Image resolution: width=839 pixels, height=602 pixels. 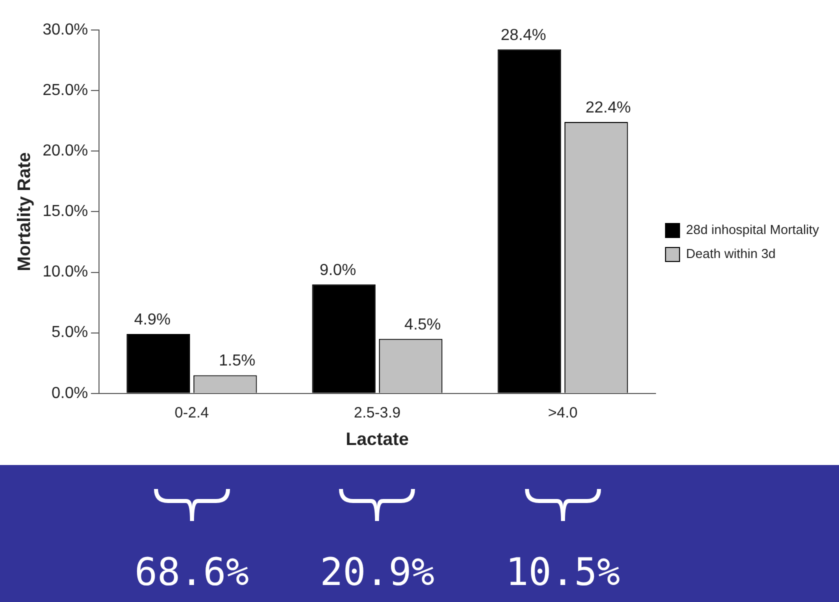 I want to click on data-label: 28.4%, so click(x=523, y=35).